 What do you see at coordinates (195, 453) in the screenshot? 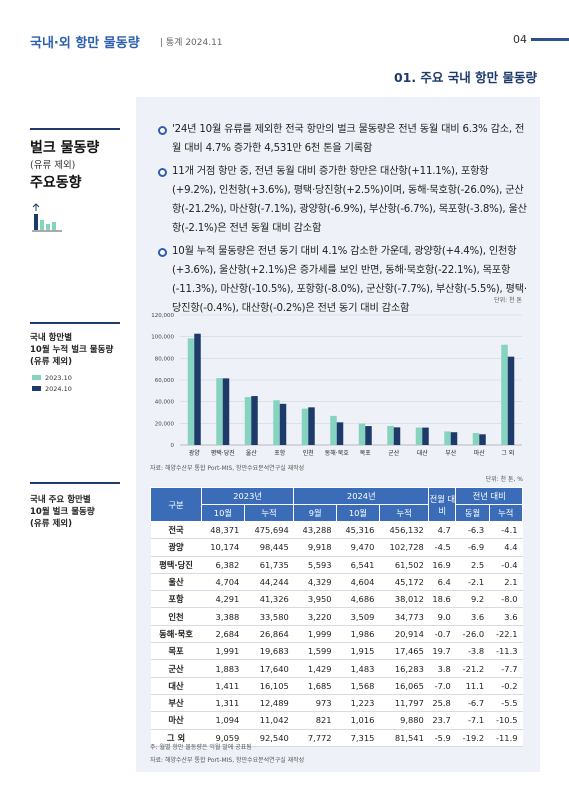
I see `x-tick-label: 광양` at bounding box center [195, 453].